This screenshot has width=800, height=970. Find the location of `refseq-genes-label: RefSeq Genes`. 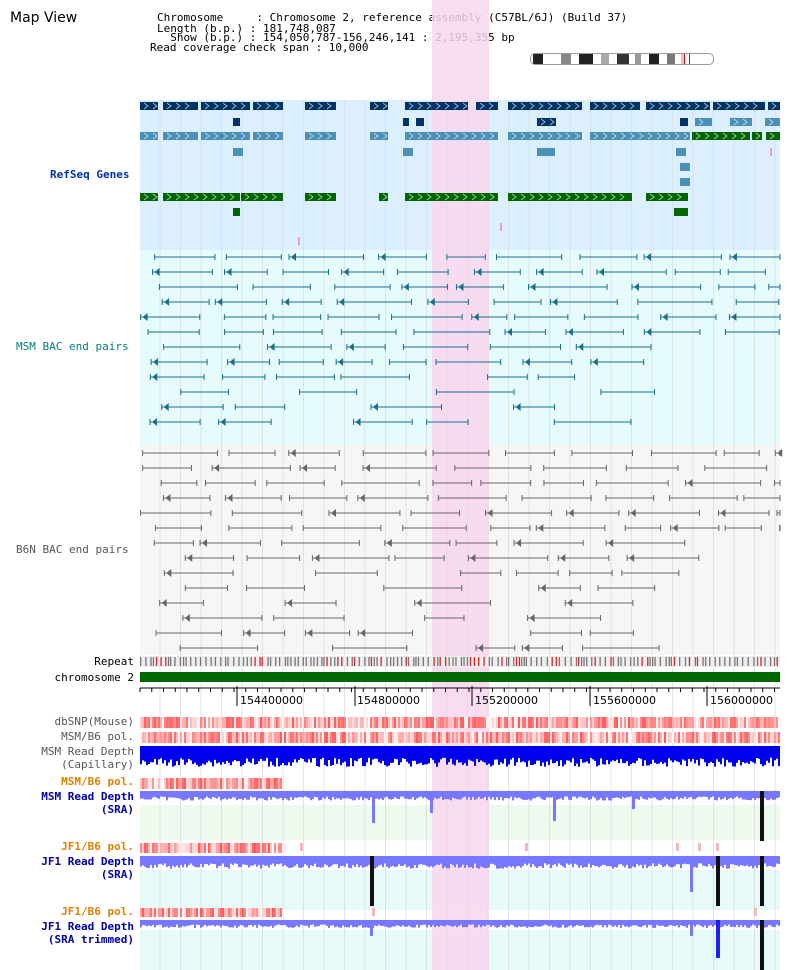

refseq-genes-label: RefSeq Genes is located at coordinates (90, 174).